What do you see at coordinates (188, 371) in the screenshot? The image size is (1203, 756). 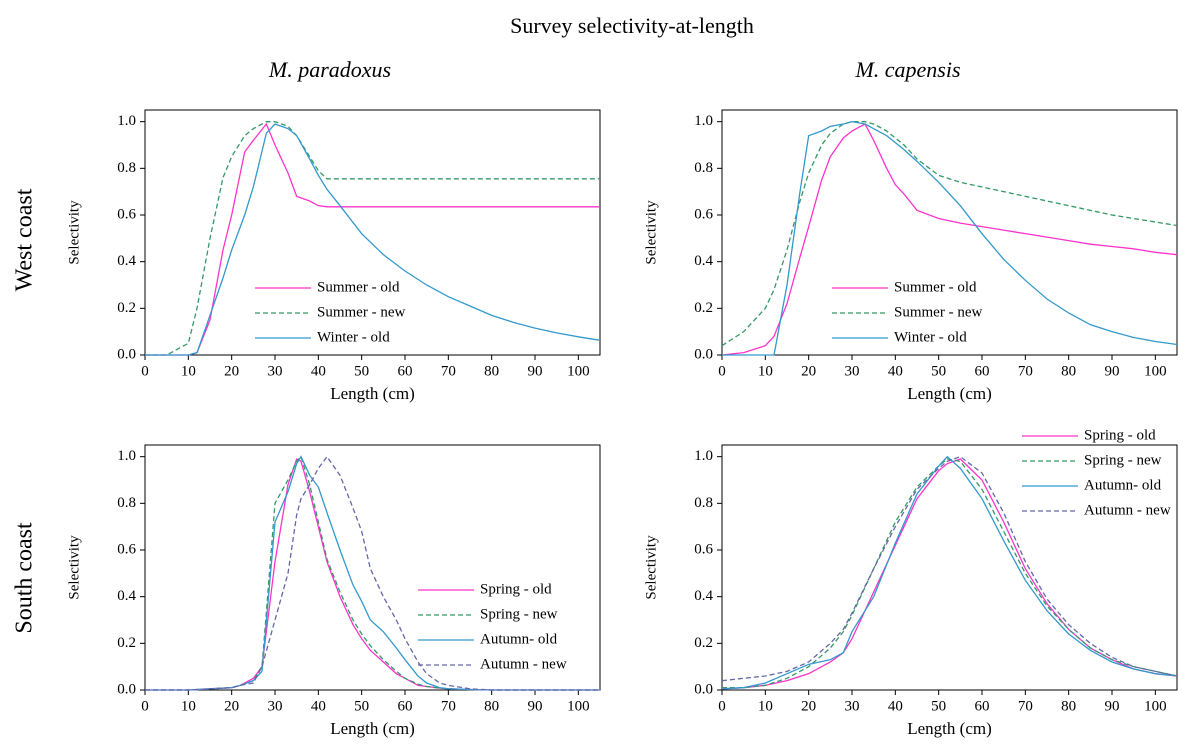 I see `x-tick-label: 10` at bounding box center [188, 371].